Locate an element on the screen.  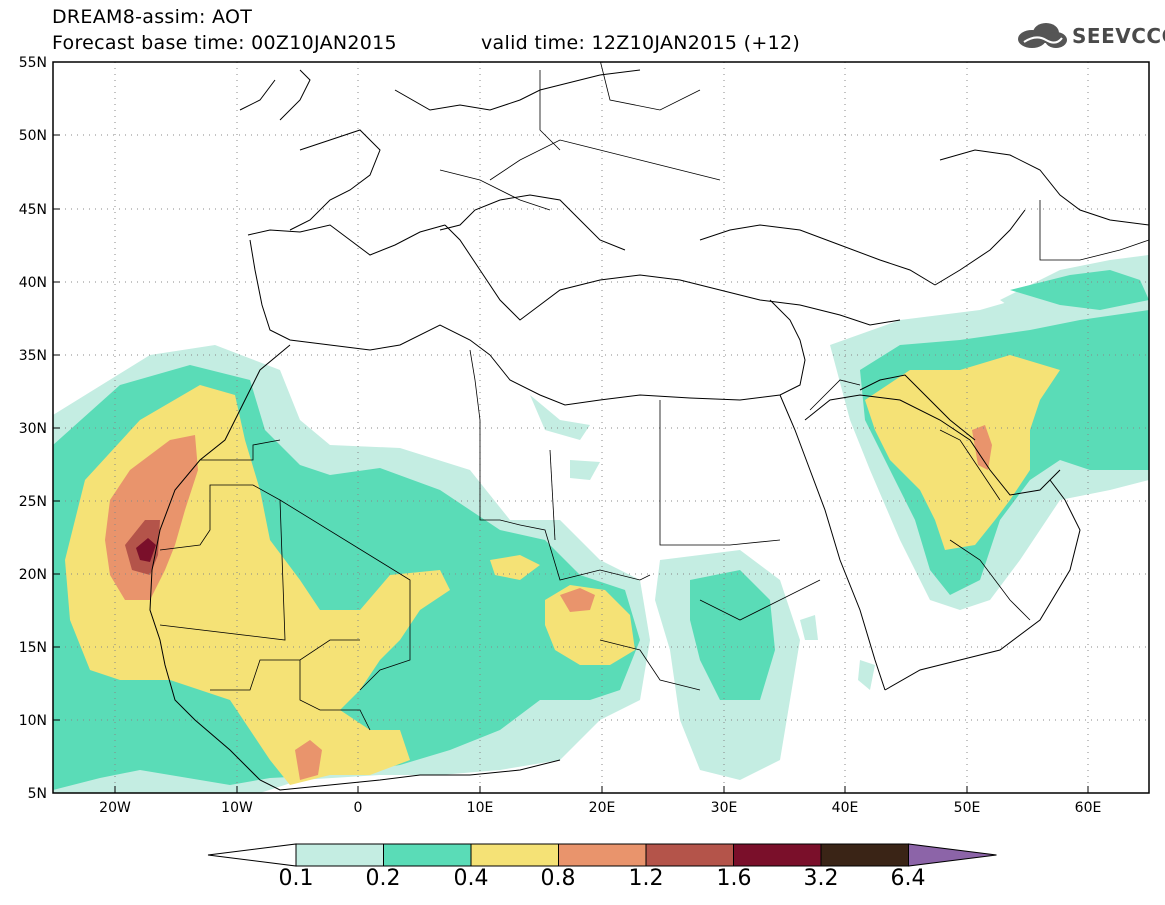
lon-label: 20E is located at coordinates (602, 808).